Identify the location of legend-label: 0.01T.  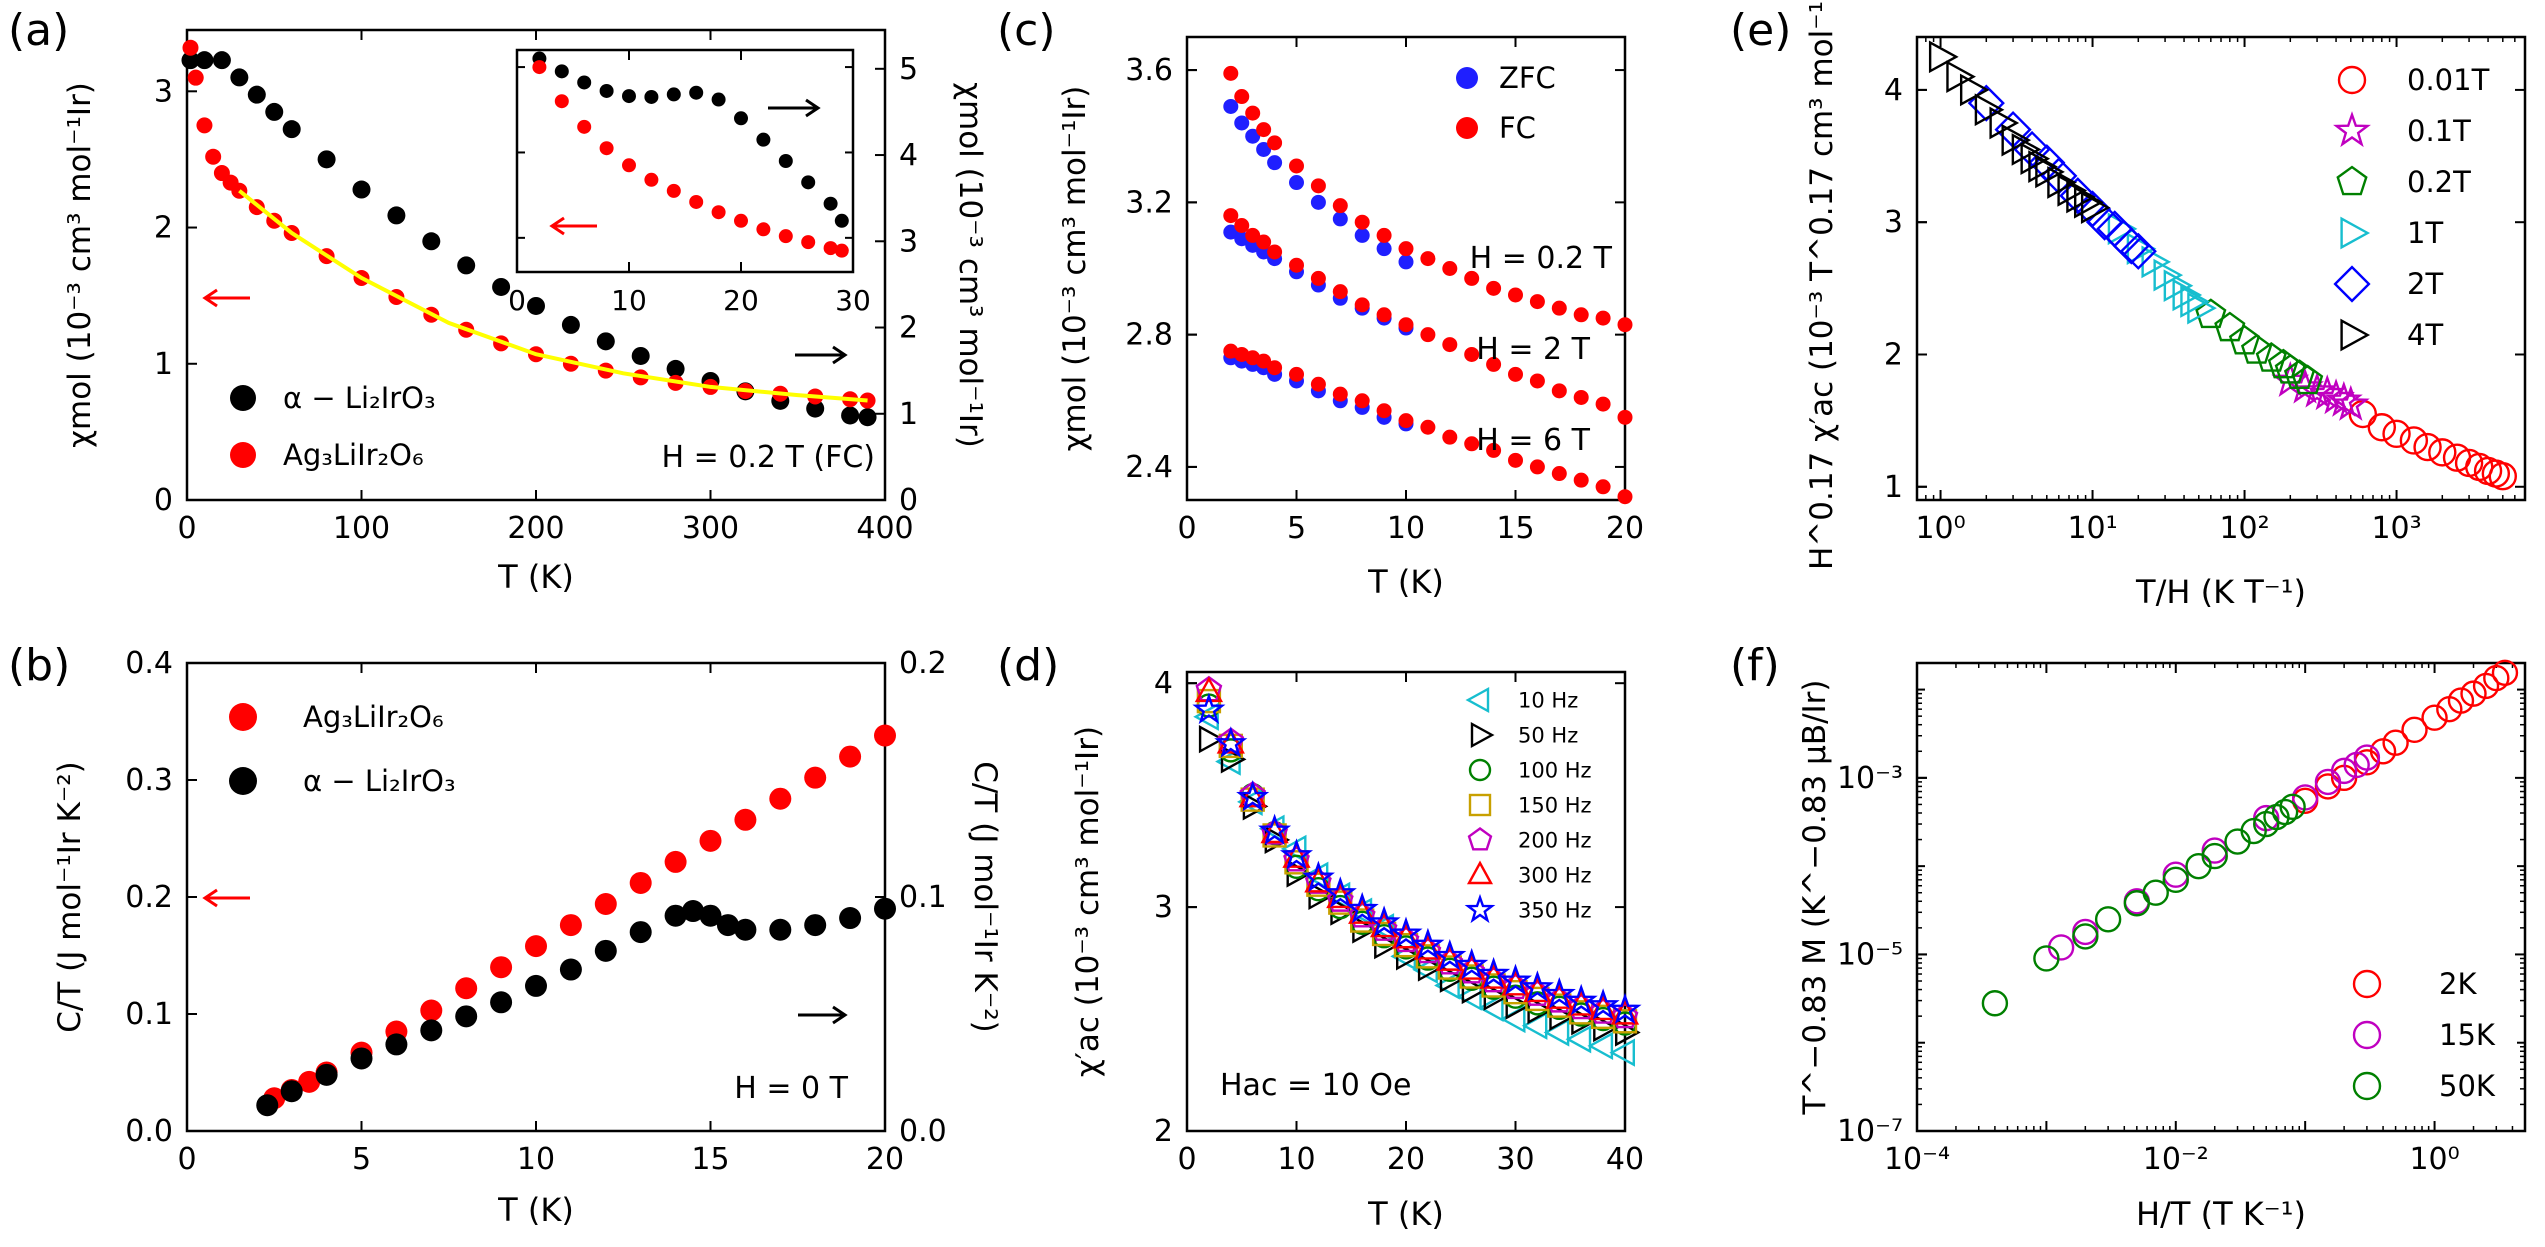
(2448, 80).